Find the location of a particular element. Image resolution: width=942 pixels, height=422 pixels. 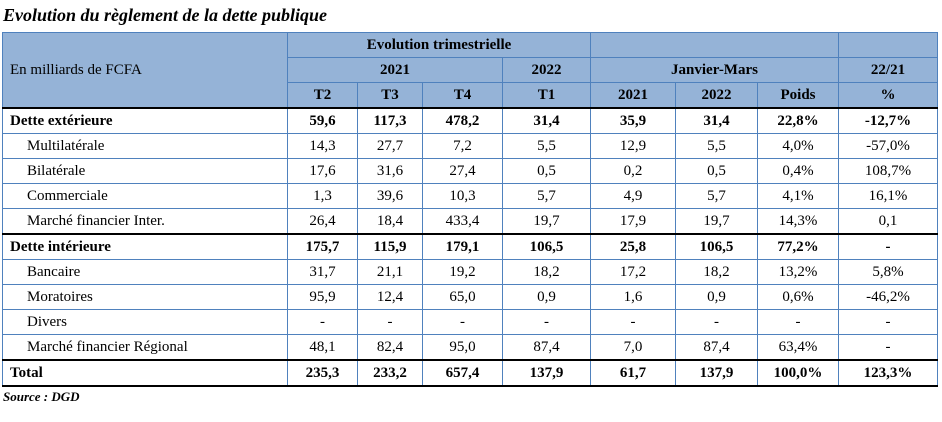

cell-value: 1,6 is located at coordinates (633, 297).